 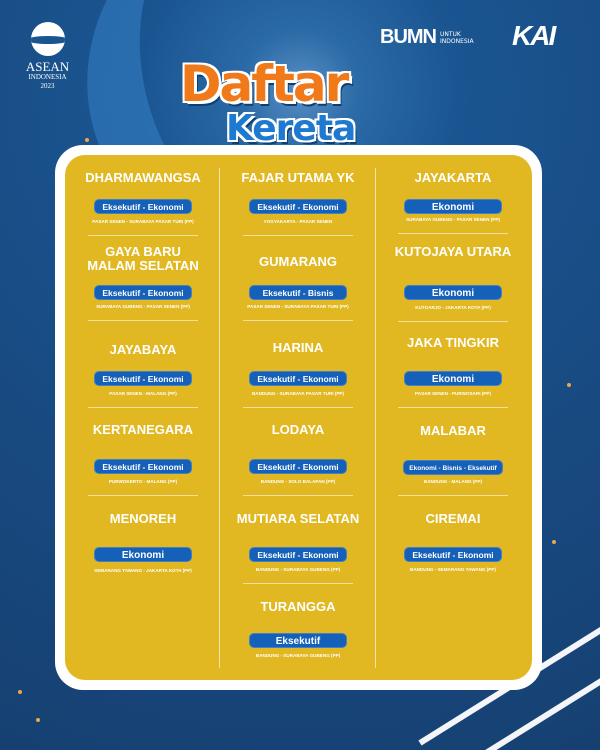 What do you see at coordinates (143, 393) in the screenshot?
I see `route-text: PASAR SENEN - MALANG (PP)` at bounding box center [143, 393].